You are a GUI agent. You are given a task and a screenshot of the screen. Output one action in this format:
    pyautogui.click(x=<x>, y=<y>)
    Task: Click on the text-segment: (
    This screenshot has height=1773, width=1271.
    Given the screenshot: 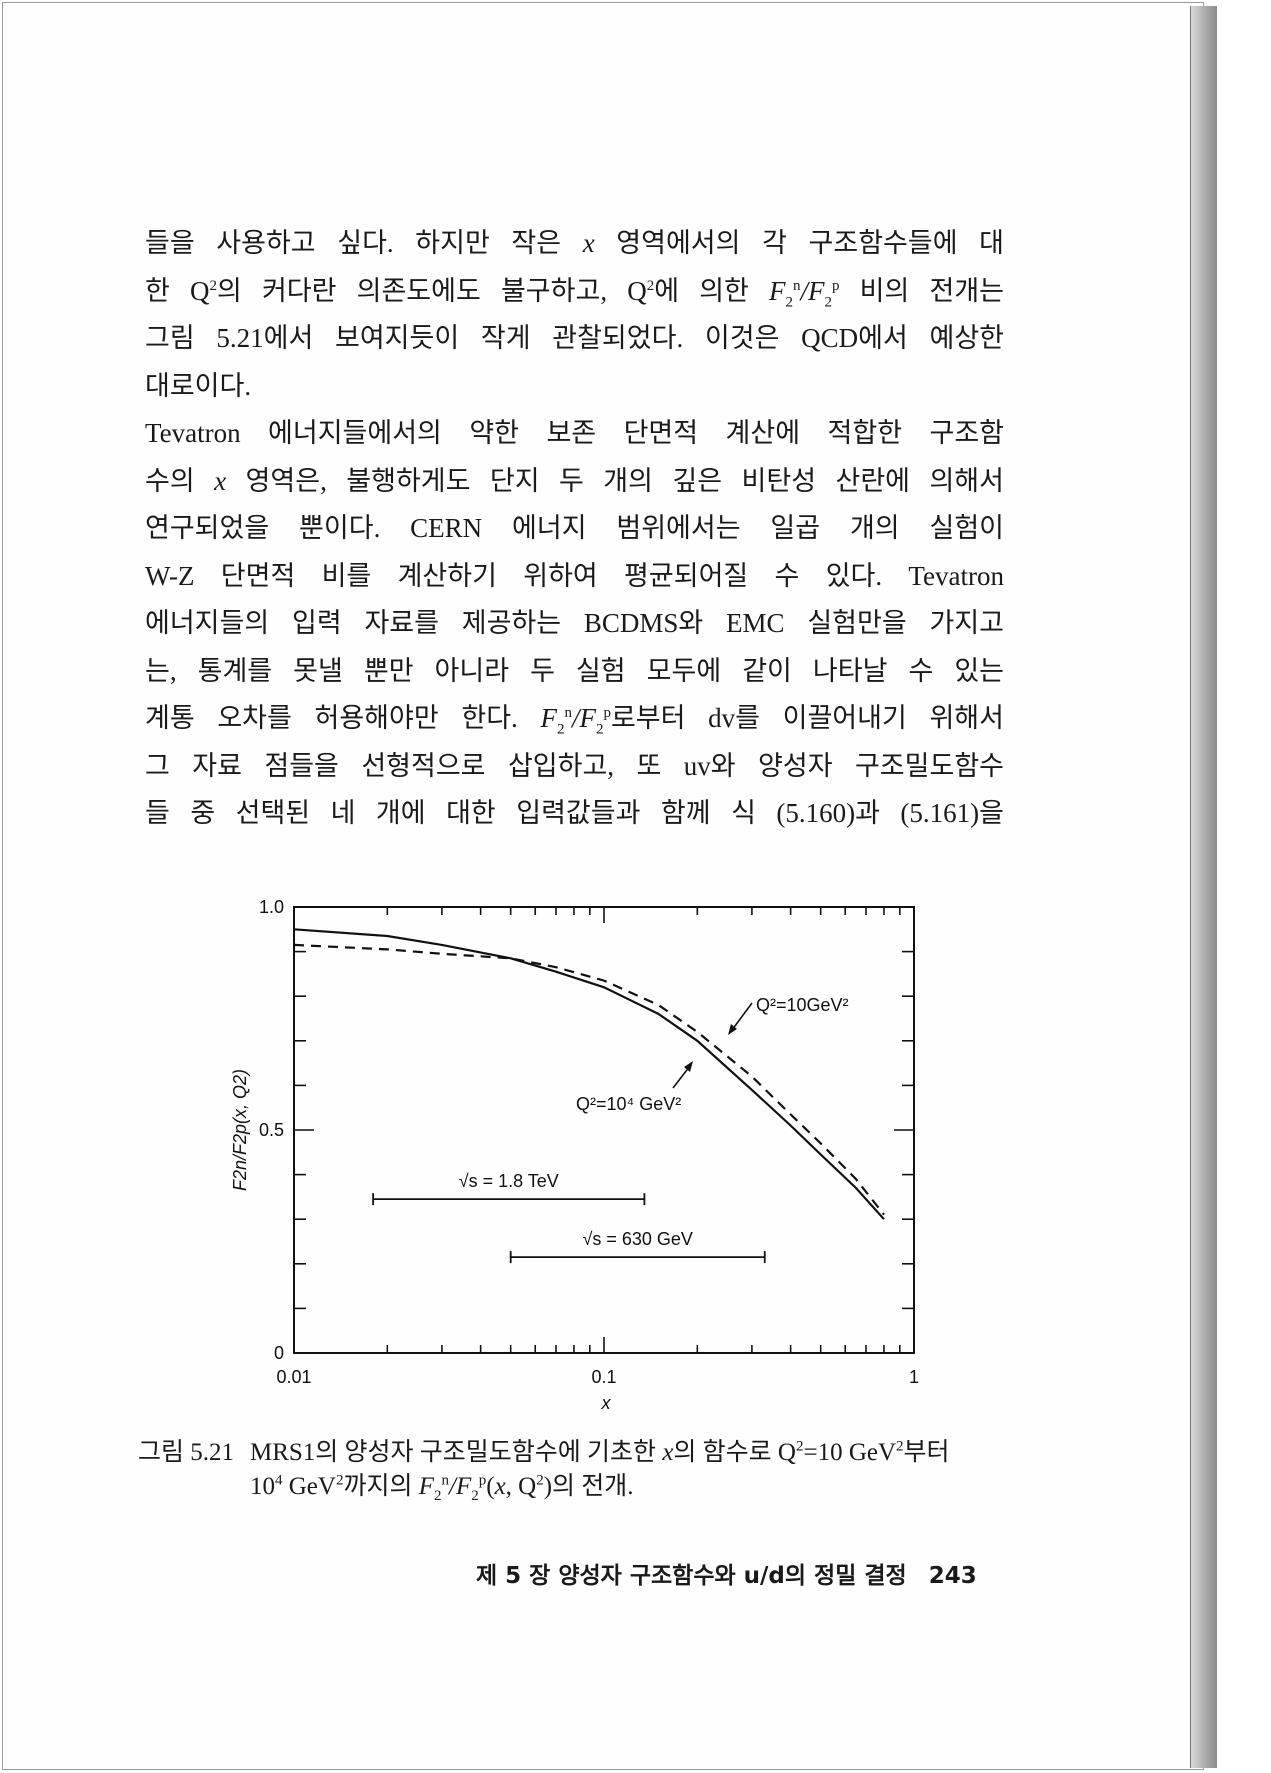 What is the action you would take?
    pyautogui.click(x=490, y=1486)
    